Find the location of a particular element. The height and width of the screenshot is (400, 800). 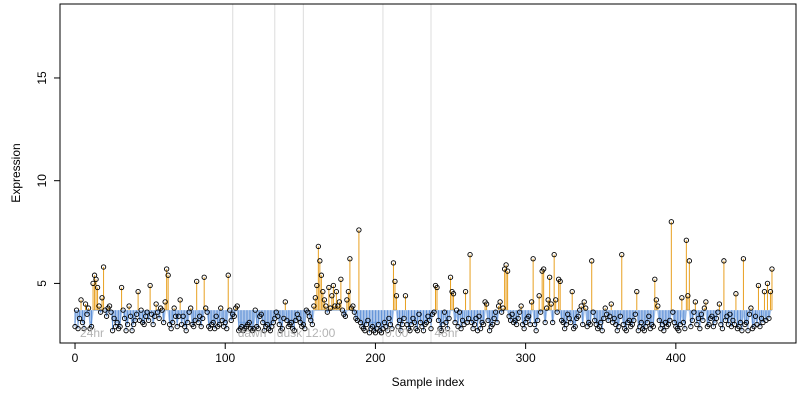

phase-label: 24hr is located at coordinates (92, 333).